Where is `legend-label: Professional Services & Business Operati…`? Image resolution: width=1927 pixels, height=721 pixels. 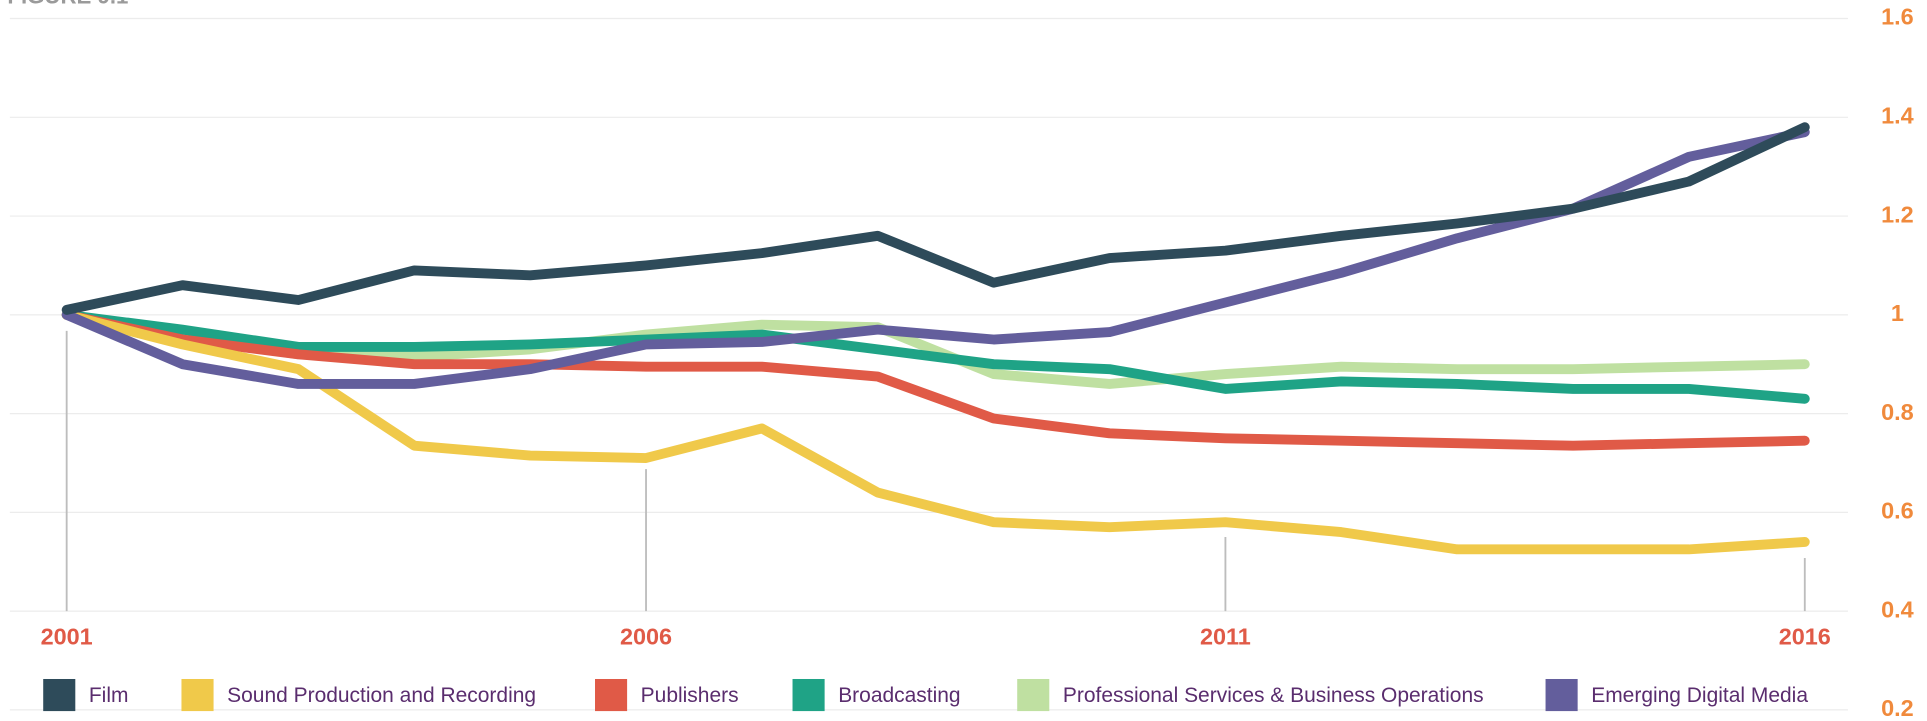 legend-label: Professional Services & Business Operati… is located at coordinates (1273, 695).